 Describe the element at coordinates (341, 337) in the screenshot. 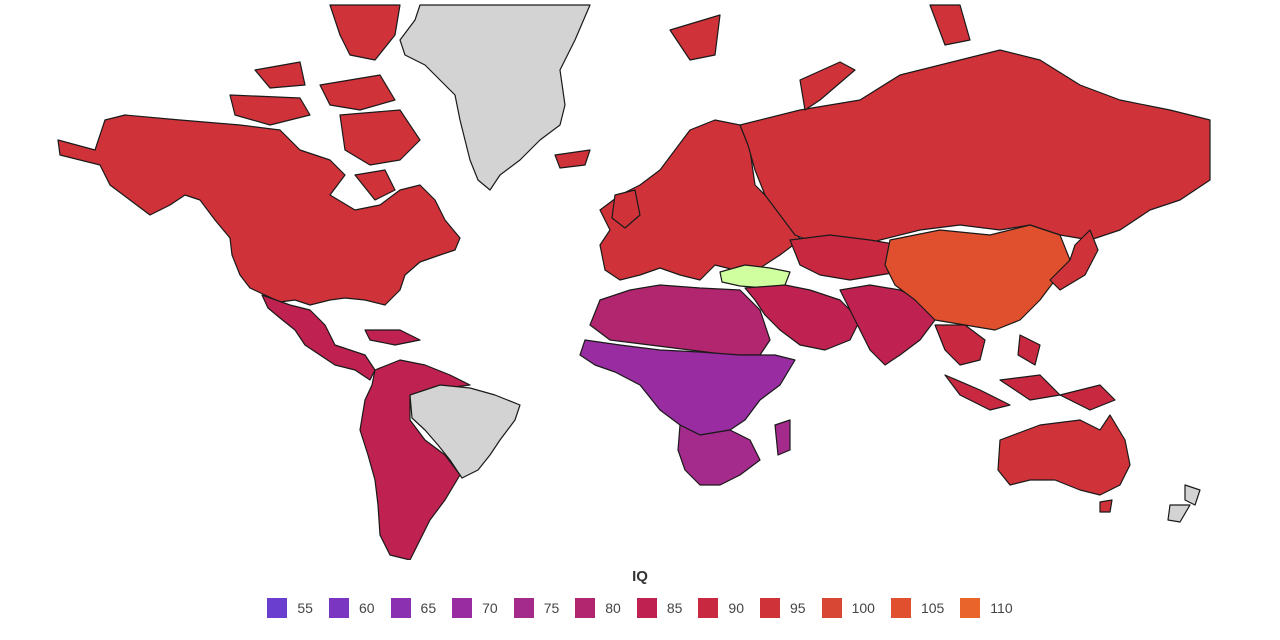

I see `region-central-america` at that location.